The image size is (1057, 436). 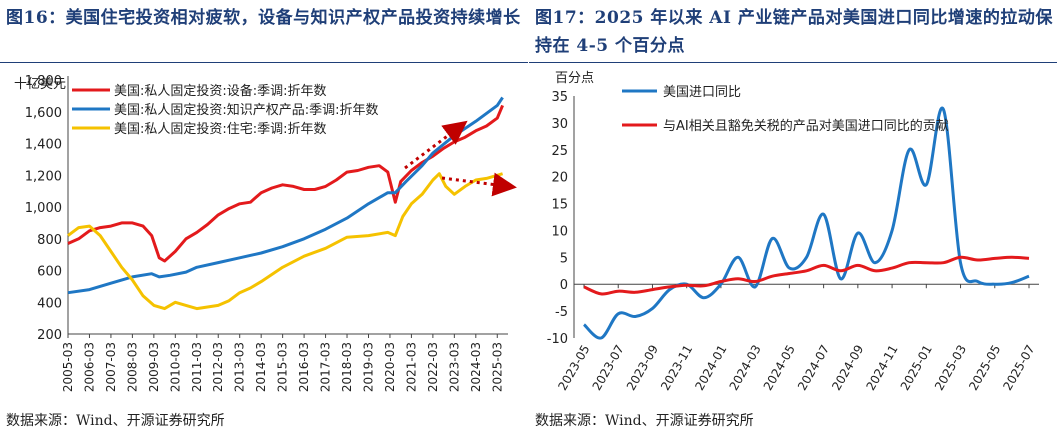 I want to click on x-tick-label: 2011-03, so click(x=197, y=367).